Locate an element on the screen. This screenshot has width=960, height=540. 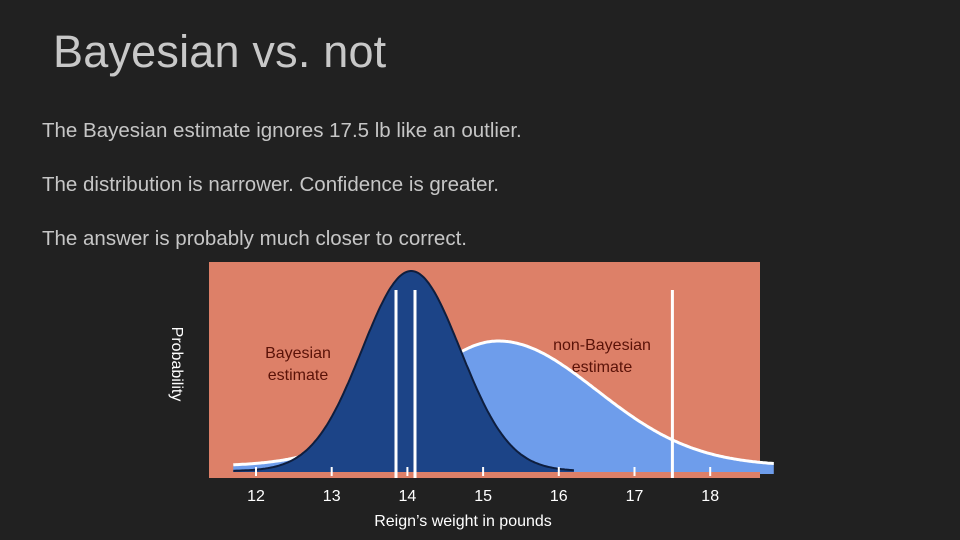
non-bayesian-label-line1: non-Bayesian is located at coordinates (602, 345).